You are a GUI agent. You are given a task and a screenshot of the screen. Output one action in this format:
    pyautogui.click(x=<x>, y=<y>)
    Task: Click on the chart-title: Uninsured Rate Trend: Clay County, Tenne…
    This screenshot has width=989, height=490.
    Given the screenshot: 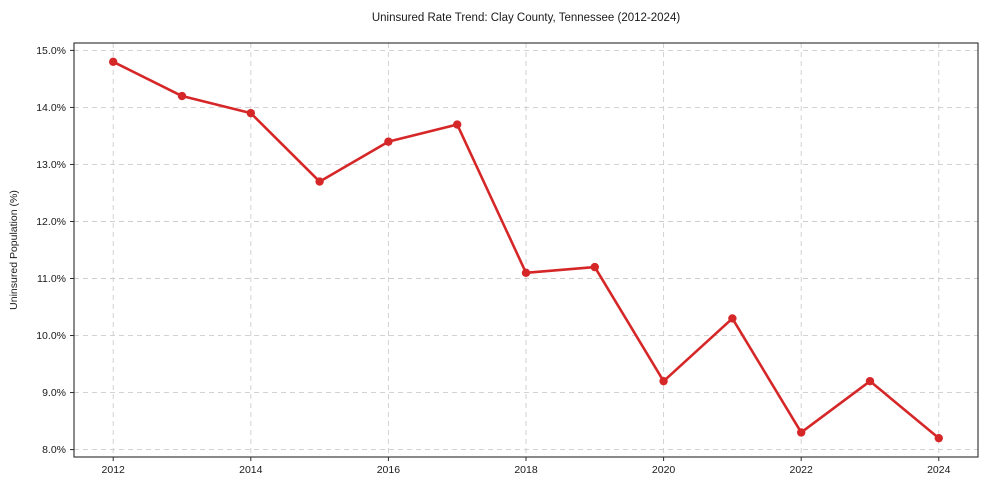 What is the action you would take?
    pyautogui.click(x=526, y=18)
    